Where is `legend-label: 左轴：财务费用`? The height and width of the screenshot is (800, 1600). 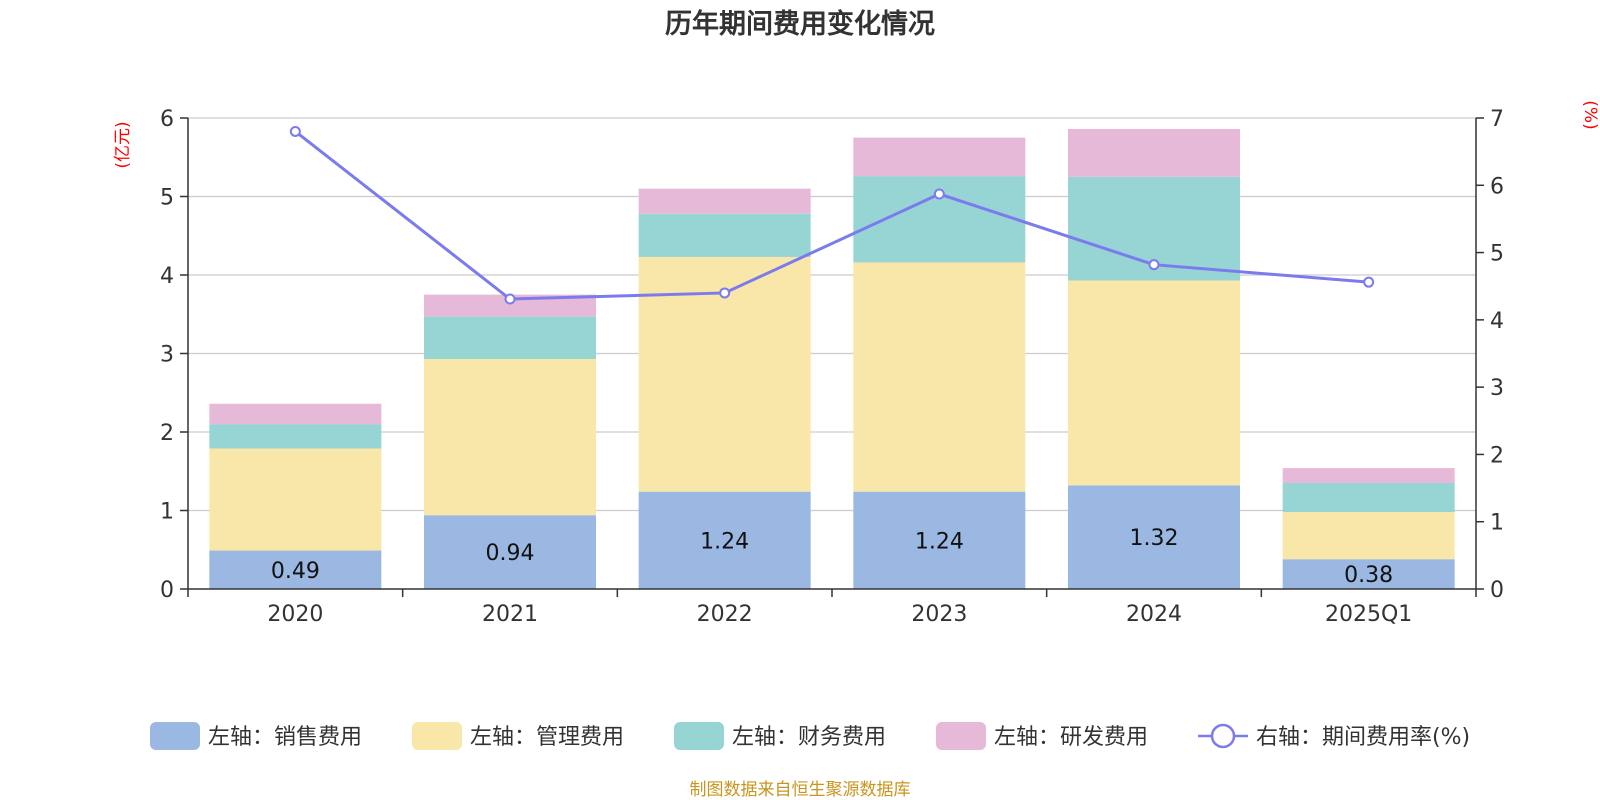
legend-label: 左轴：财务费用 is located at coordinates (809, 737).